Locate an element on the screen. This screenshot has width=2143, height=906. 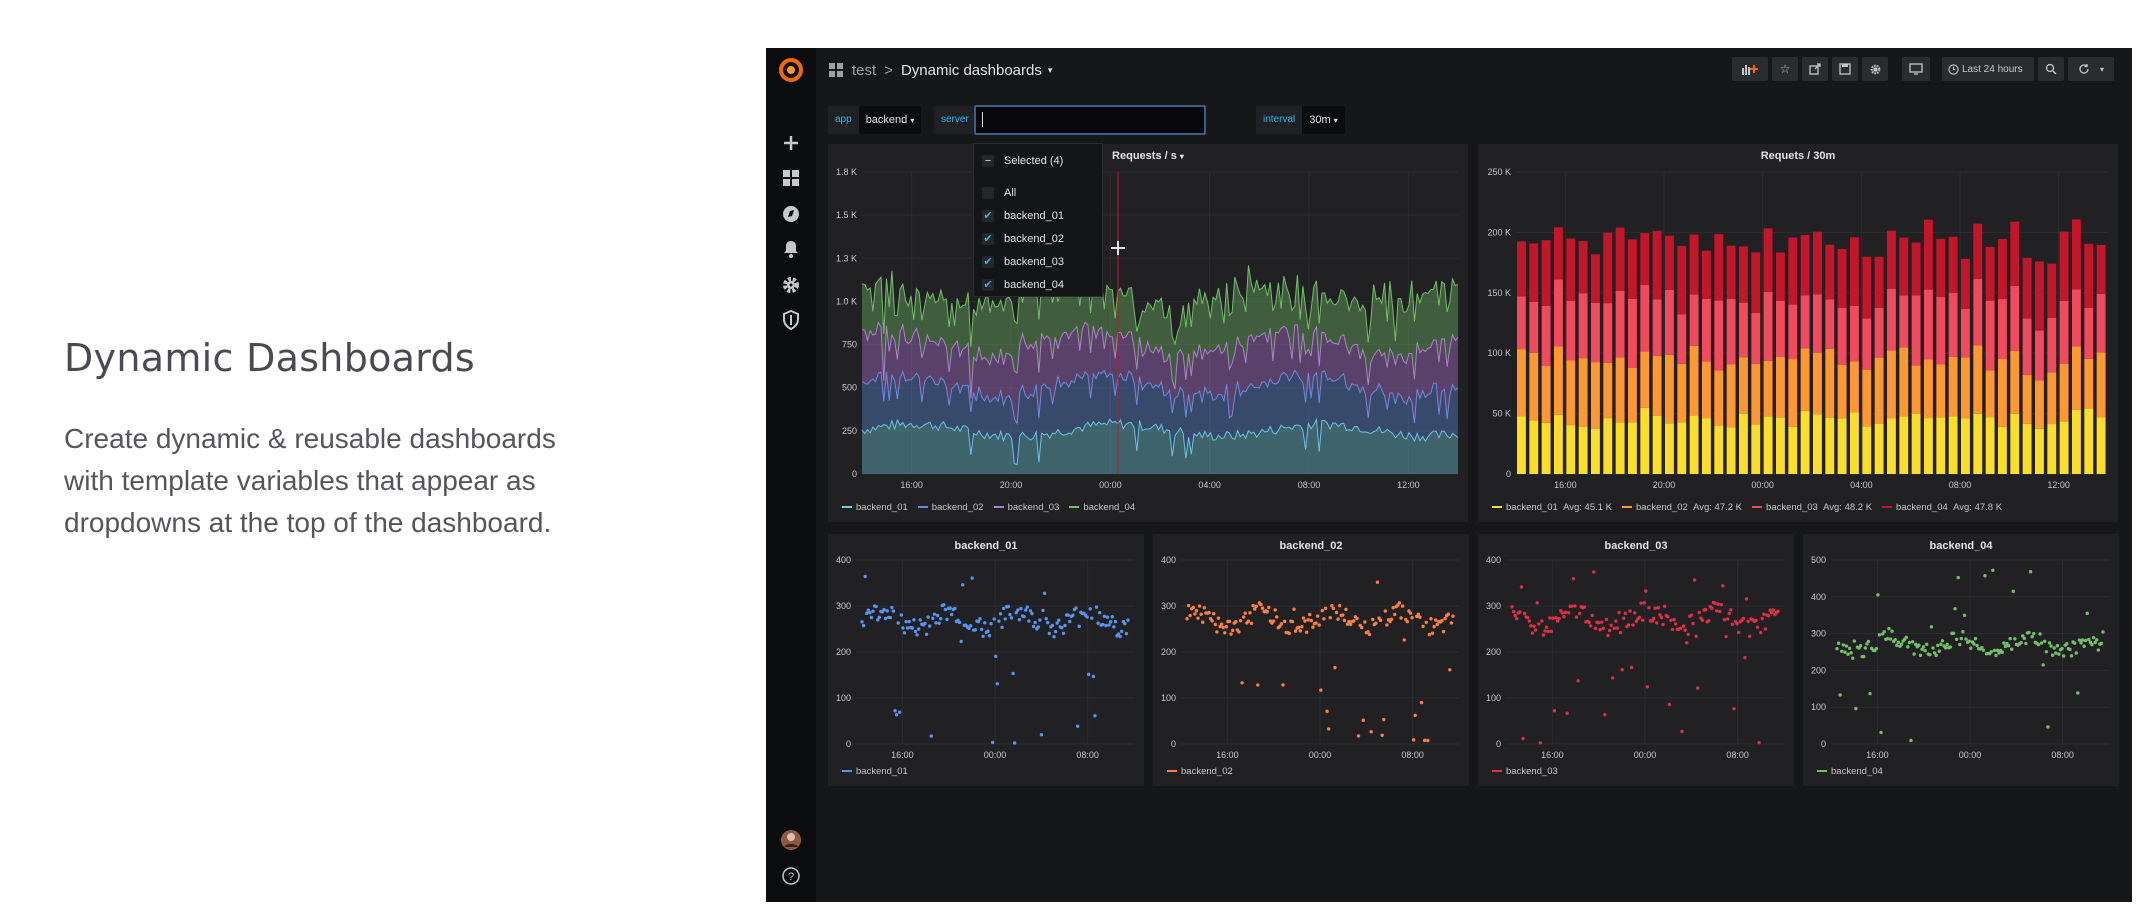
avatar is located at coordinates (791, 840).